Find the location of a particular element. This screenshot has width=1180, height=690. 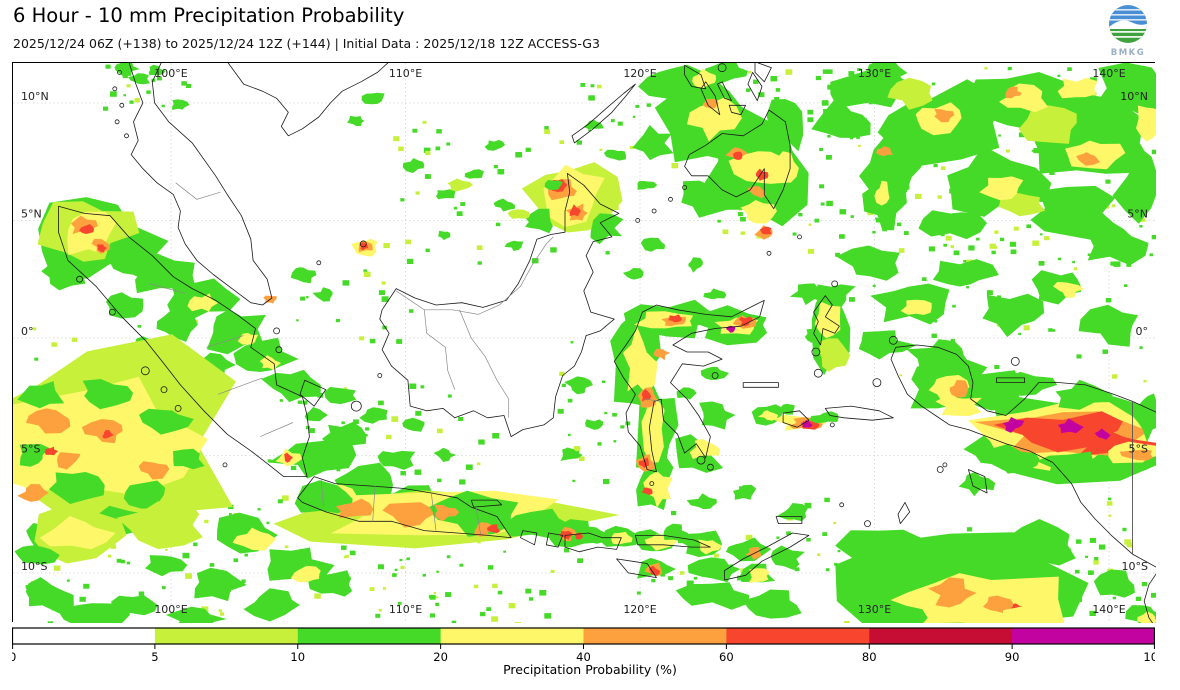

colorbar-tick-label: 10 is located at coordinates (297, 657).